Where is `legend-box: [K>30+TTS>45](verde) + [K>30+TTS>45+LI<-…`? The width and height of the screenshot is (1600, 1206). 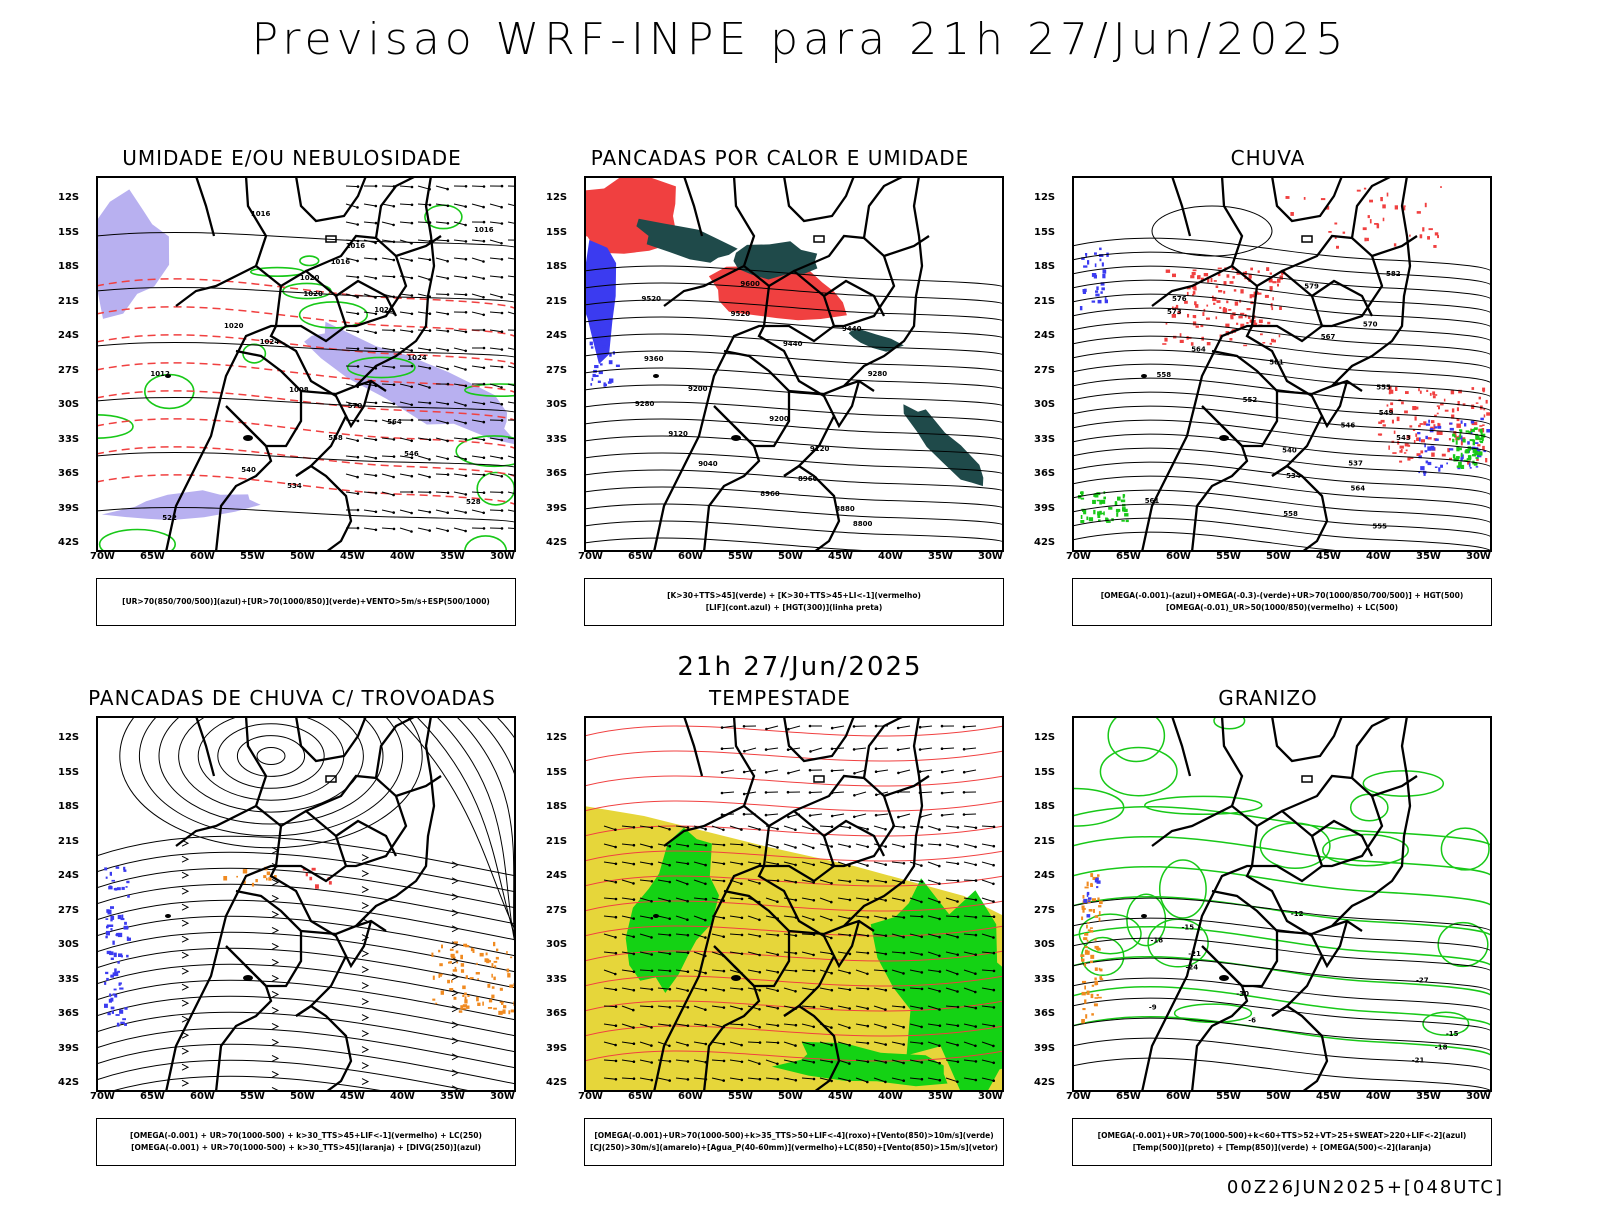
legend-box: [K>30+TTS>45](verde) + [K>30+TTS>45+LI<-… is located at coordinates (794, 602).